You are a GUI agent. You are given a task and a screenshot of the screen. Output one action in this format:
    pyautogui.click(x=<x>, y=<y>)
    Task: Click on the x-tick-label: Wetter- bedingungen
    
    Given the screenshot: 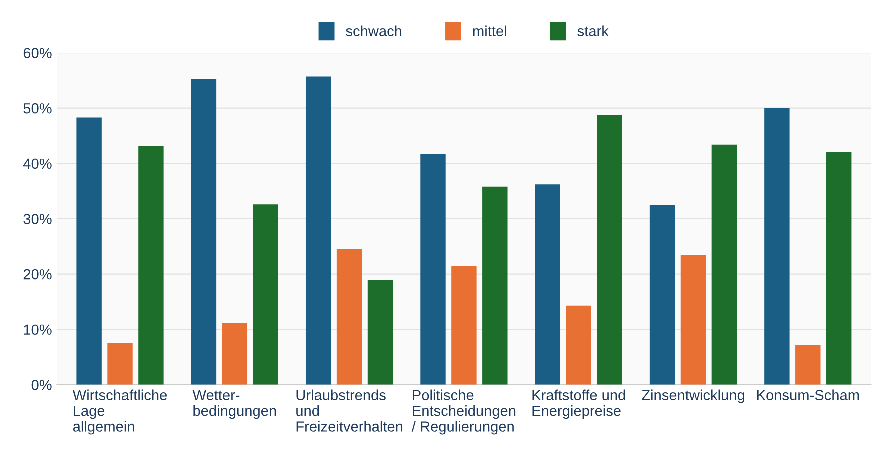 What is the action you would take?
    pyautogui.click(x=234, y=405)
    